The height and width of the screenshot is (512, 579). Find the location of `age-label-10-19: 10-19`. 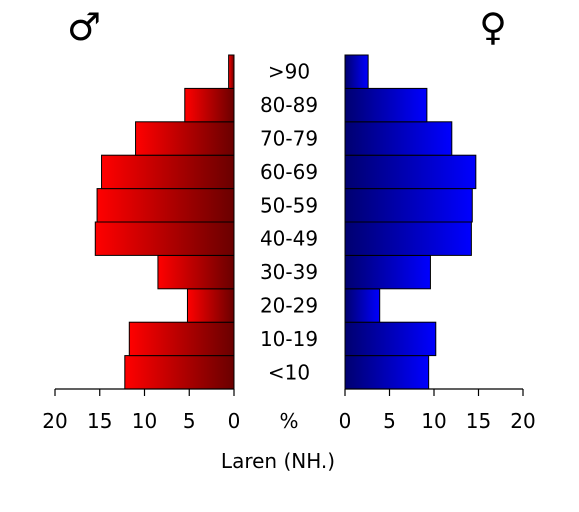

age-label-10-19: 10-19 is located at coordinates (289, 339).